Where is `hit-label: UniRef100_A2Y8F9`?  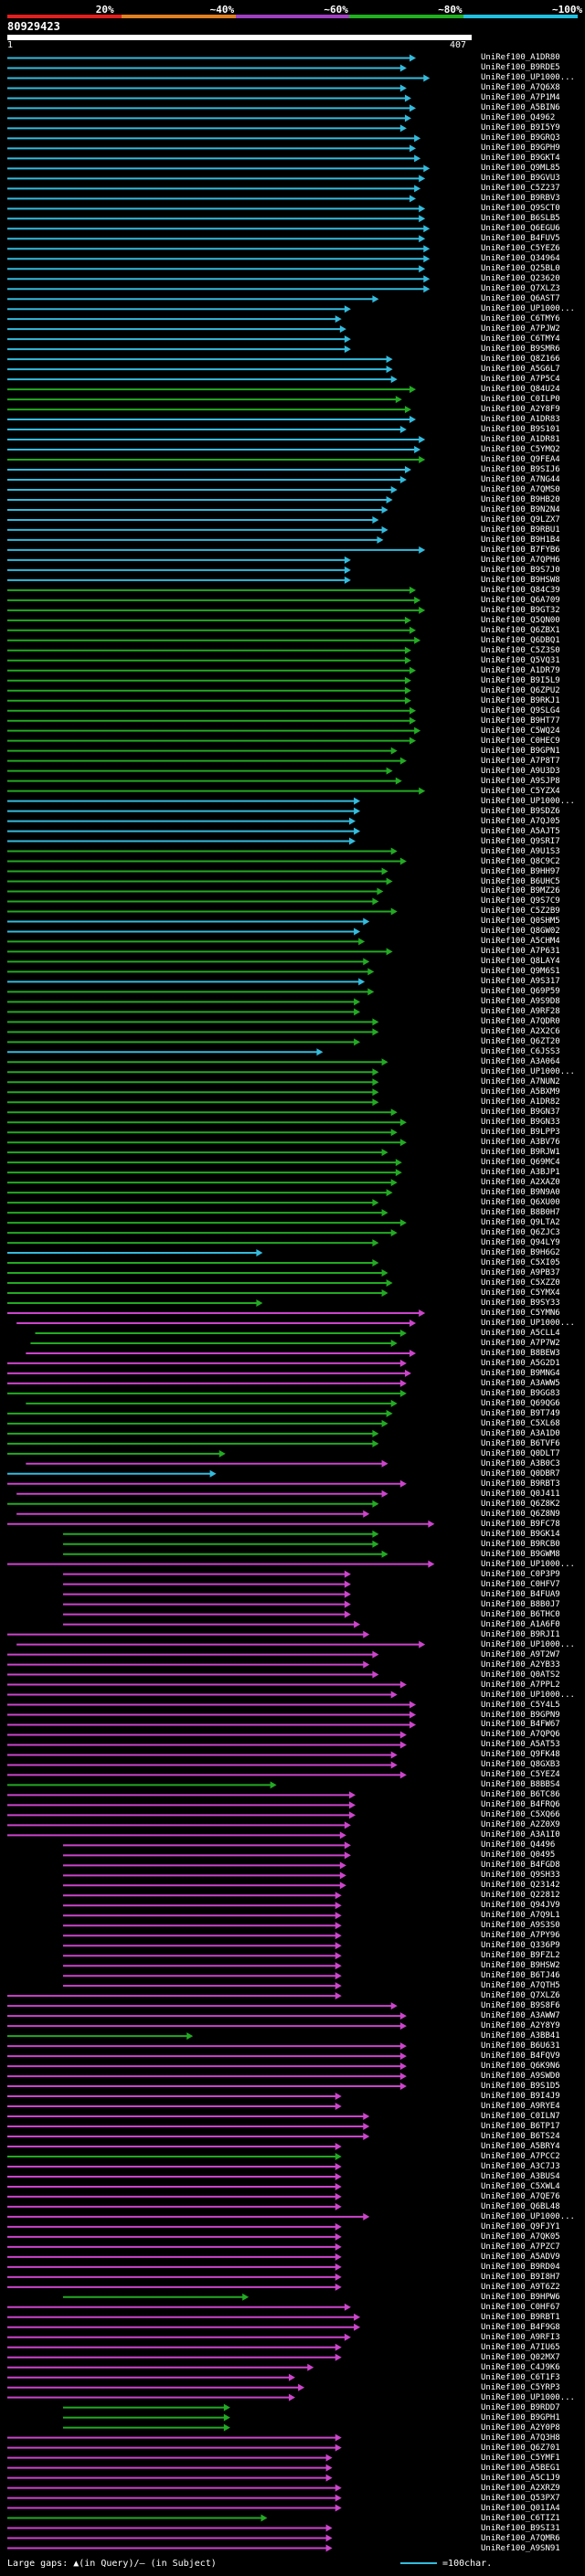
hit-label: UniRef100_A2Y8F9 is located at coordinates (520, 410).